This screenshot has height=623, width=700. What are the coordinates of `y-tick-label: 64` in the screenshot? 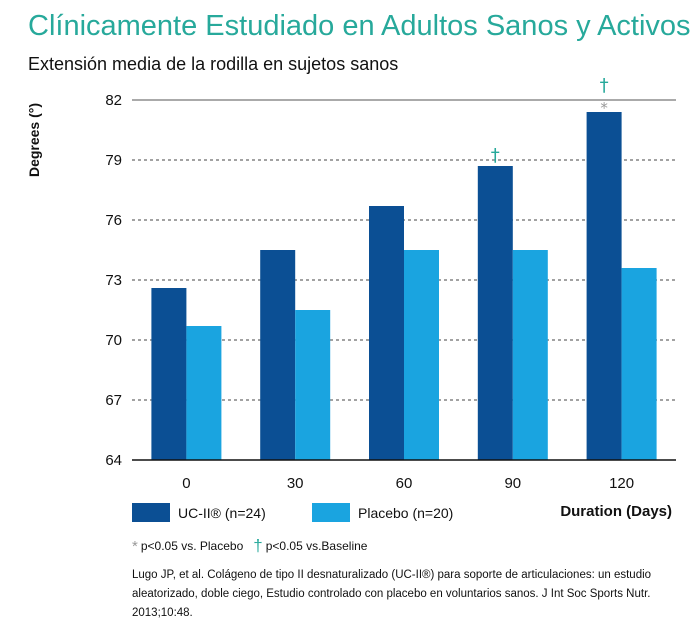 It's located at (113, 460).